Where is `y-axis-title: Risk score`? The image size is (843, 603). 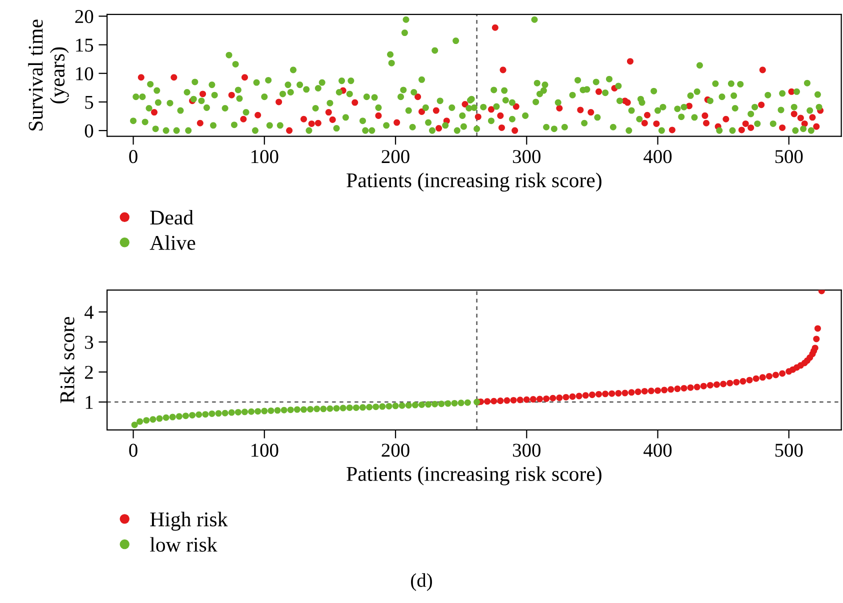
y-axis-title: Risk score is located at coordinates (67, 360).